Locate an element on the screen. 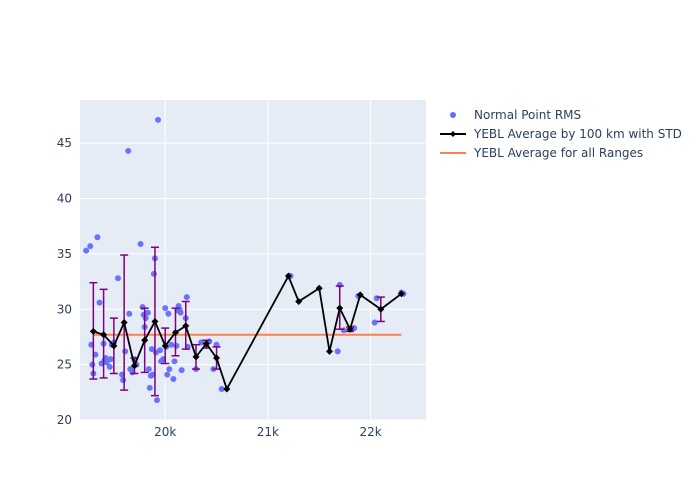 Image resolution: width=700 pixels, height=500 pixels. y-tick-label: 30 is located at coordinates (64, 309).